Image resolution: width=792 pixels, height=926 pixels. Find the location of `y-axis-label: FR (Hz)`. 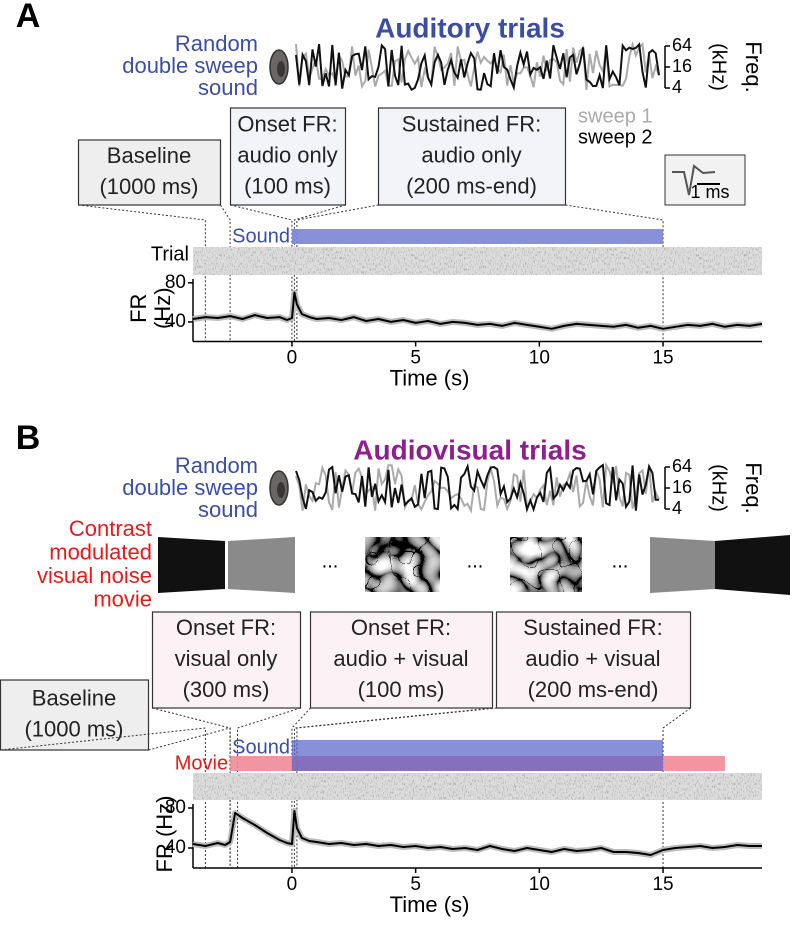

y-axis-label: FR (Hz) is located at coordinates (164, 834).